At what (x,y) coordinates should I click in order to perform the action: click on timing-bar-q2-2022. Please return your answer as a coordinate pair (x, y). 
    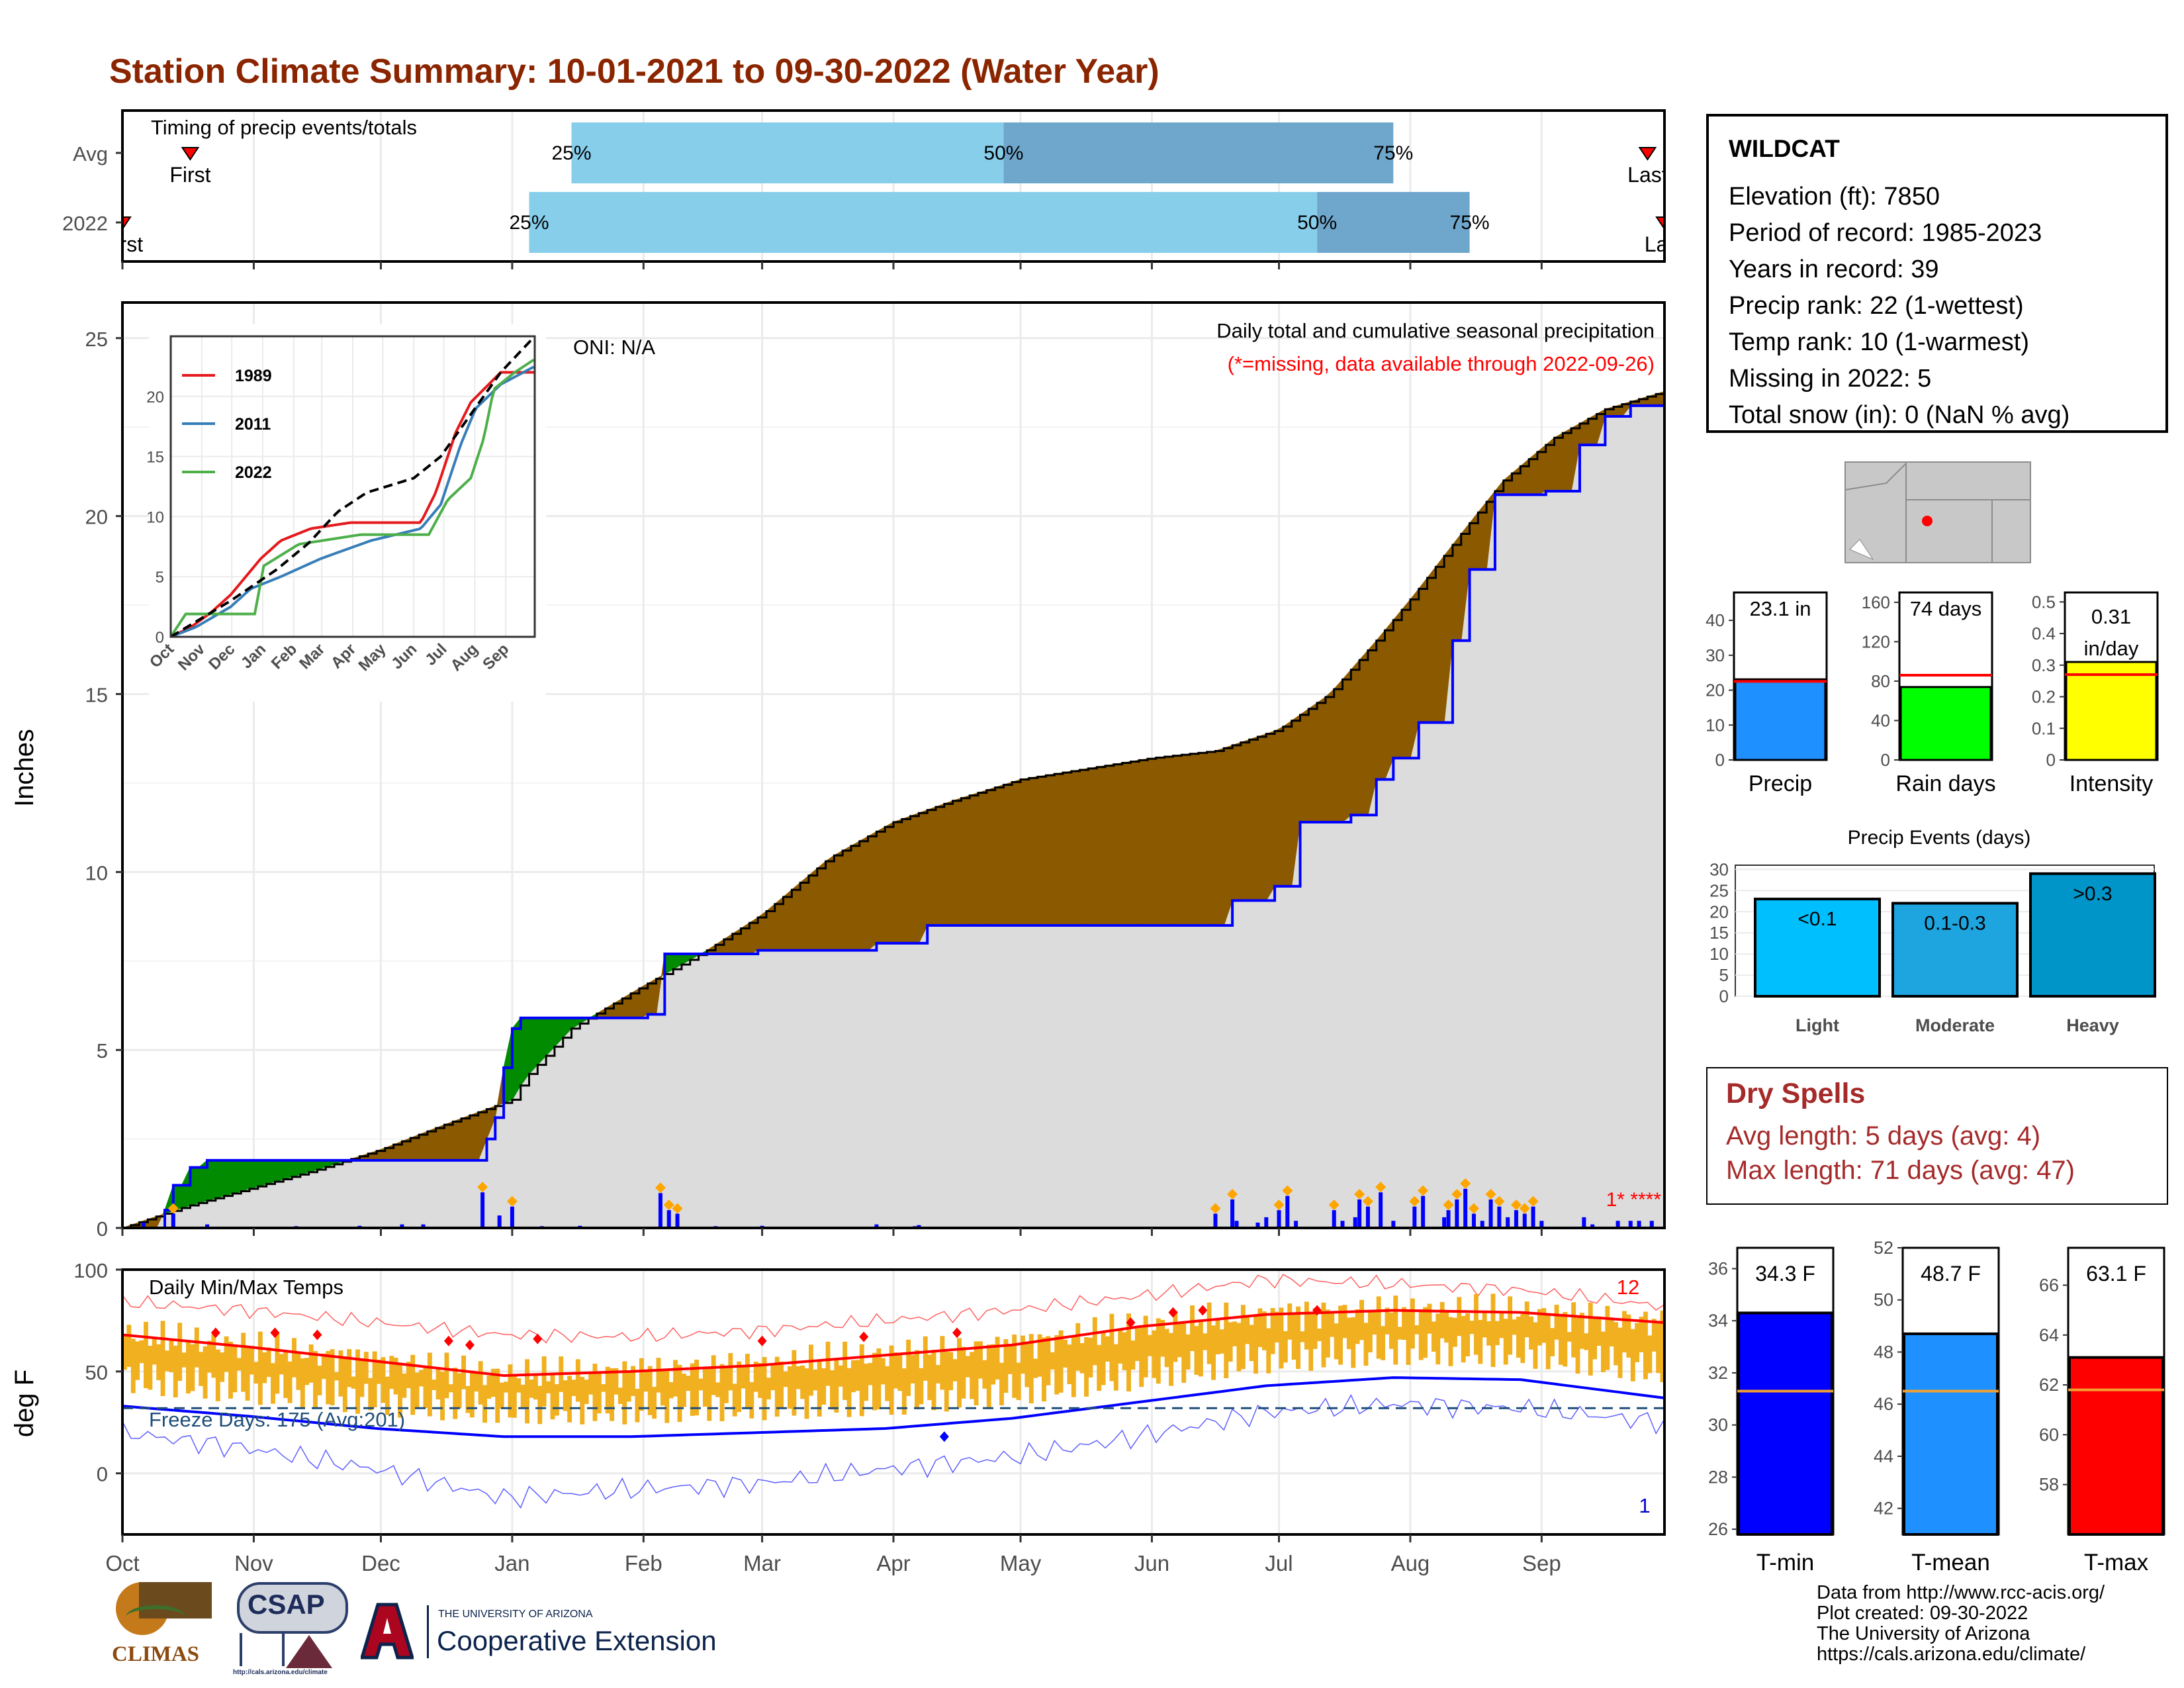
    Looking at the image, I should click on (923, 222).